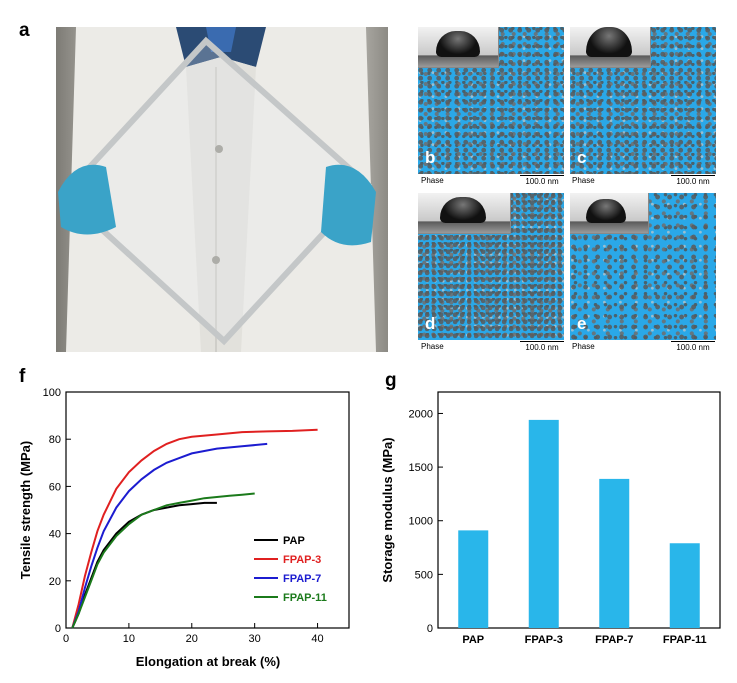  What do you see at coordinates (25, 510) in the screenshot?
I see `y-axis-label: Tensile strength (MPa)` at bounding box center [25, 510].